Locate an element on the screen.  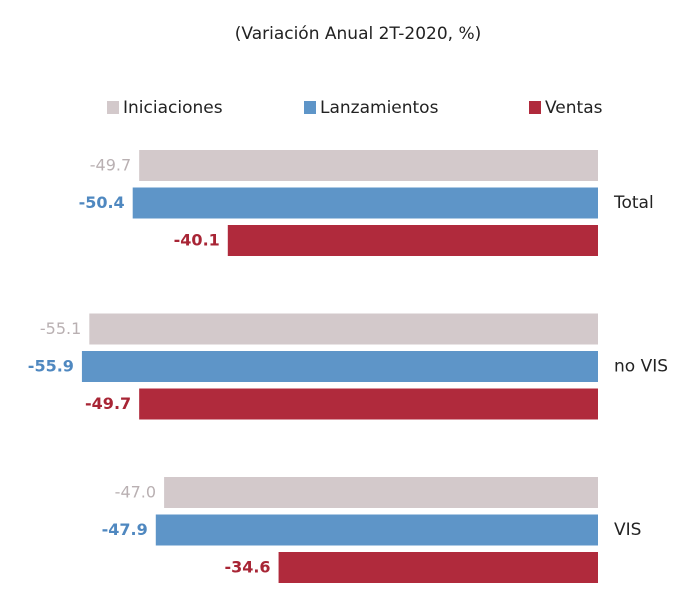
value-label: -34.6 is located at coordinates (247, 567).